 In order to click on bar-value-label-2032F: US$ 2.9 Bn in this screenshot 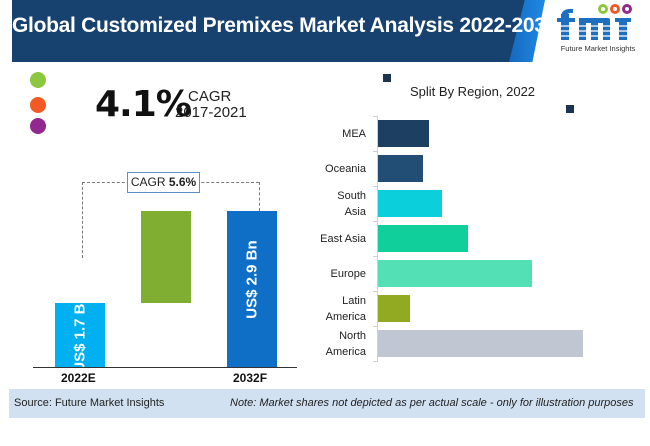, I will do `click(252, 279)`.